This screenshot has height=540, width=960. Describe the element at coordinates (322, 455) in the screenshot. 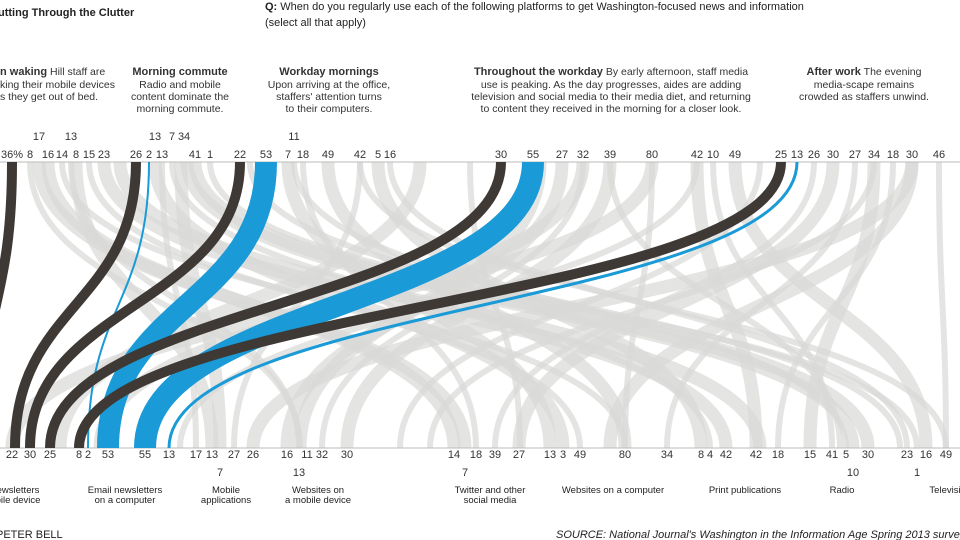

I see `bottom-number: 32` at that location.